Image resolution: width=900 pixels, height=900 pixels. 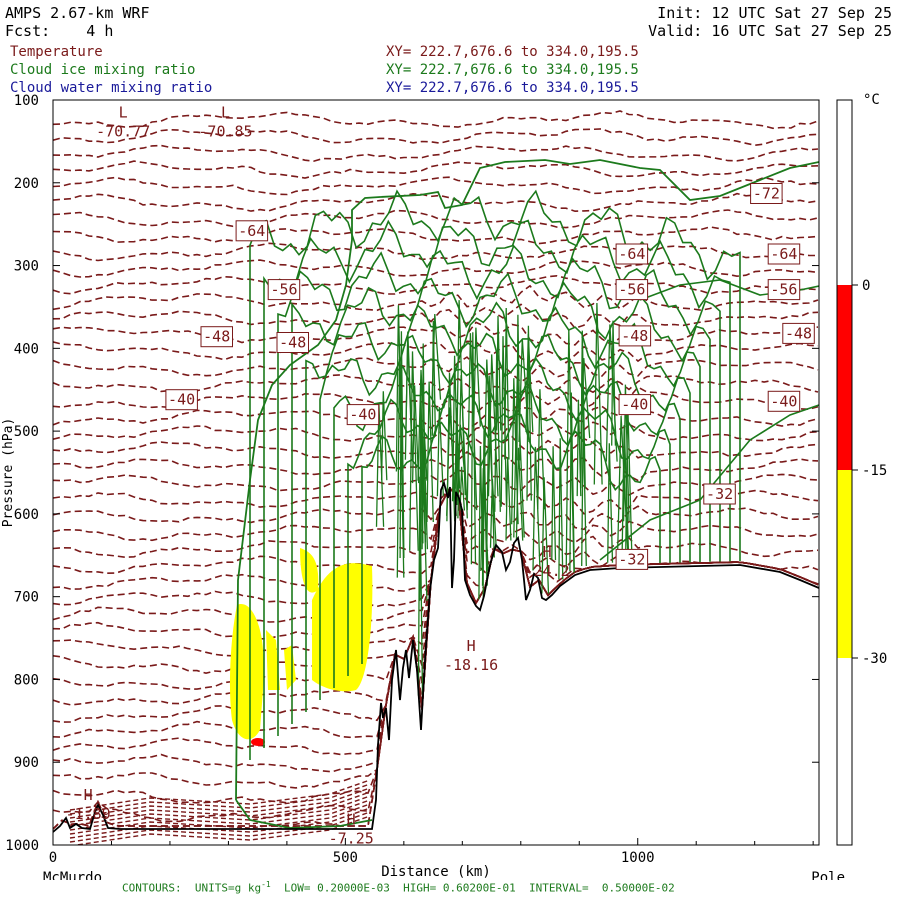 What do you see at coordinates (225, 132) in the screenshot?
I see `extremum-value: -70.85` at bounding box center [225, 132].